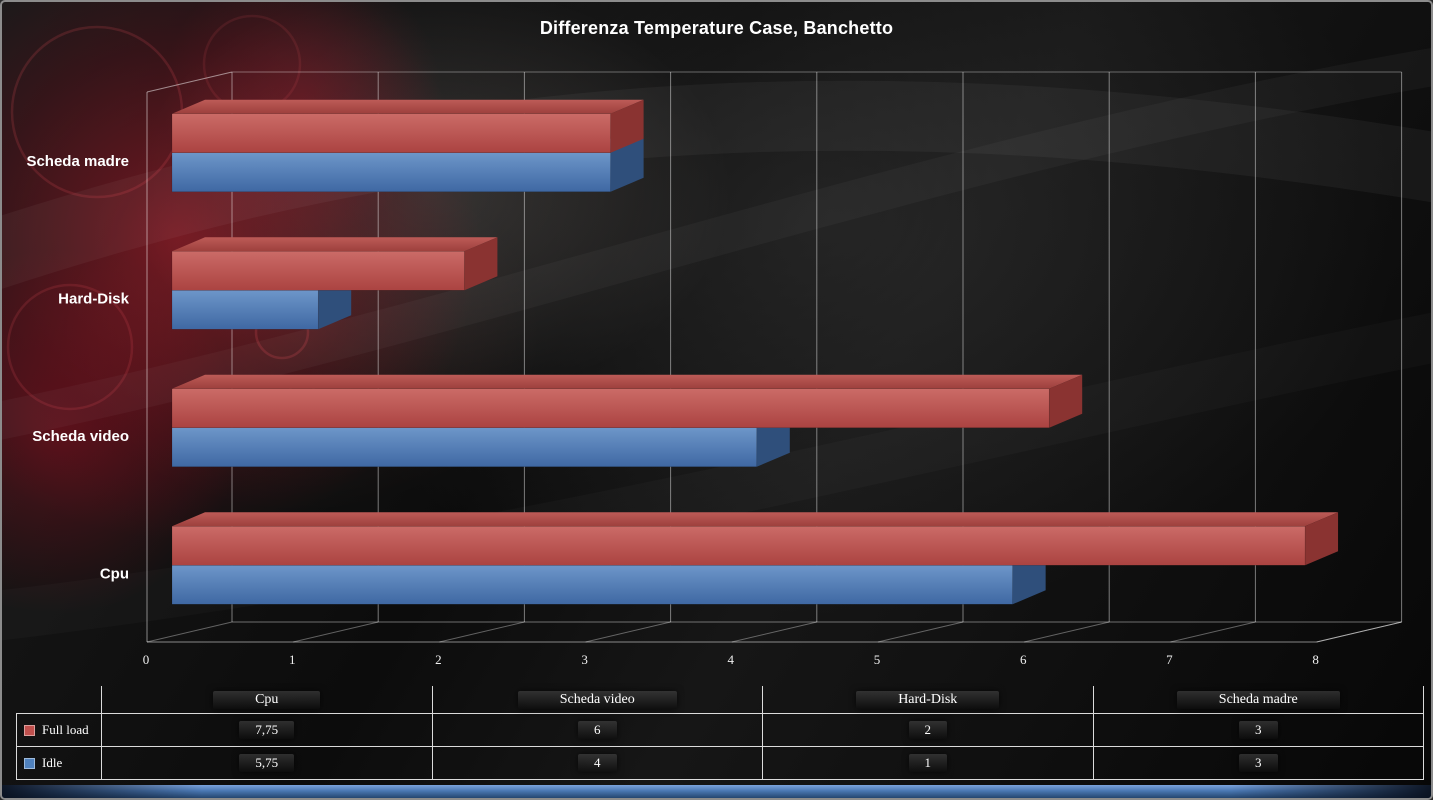 This screenshot has height=800, width=1433. Describe the element at coordinates (407, 126) in the screenshot. I see `bar-full-load-scheda-madre` at that location.